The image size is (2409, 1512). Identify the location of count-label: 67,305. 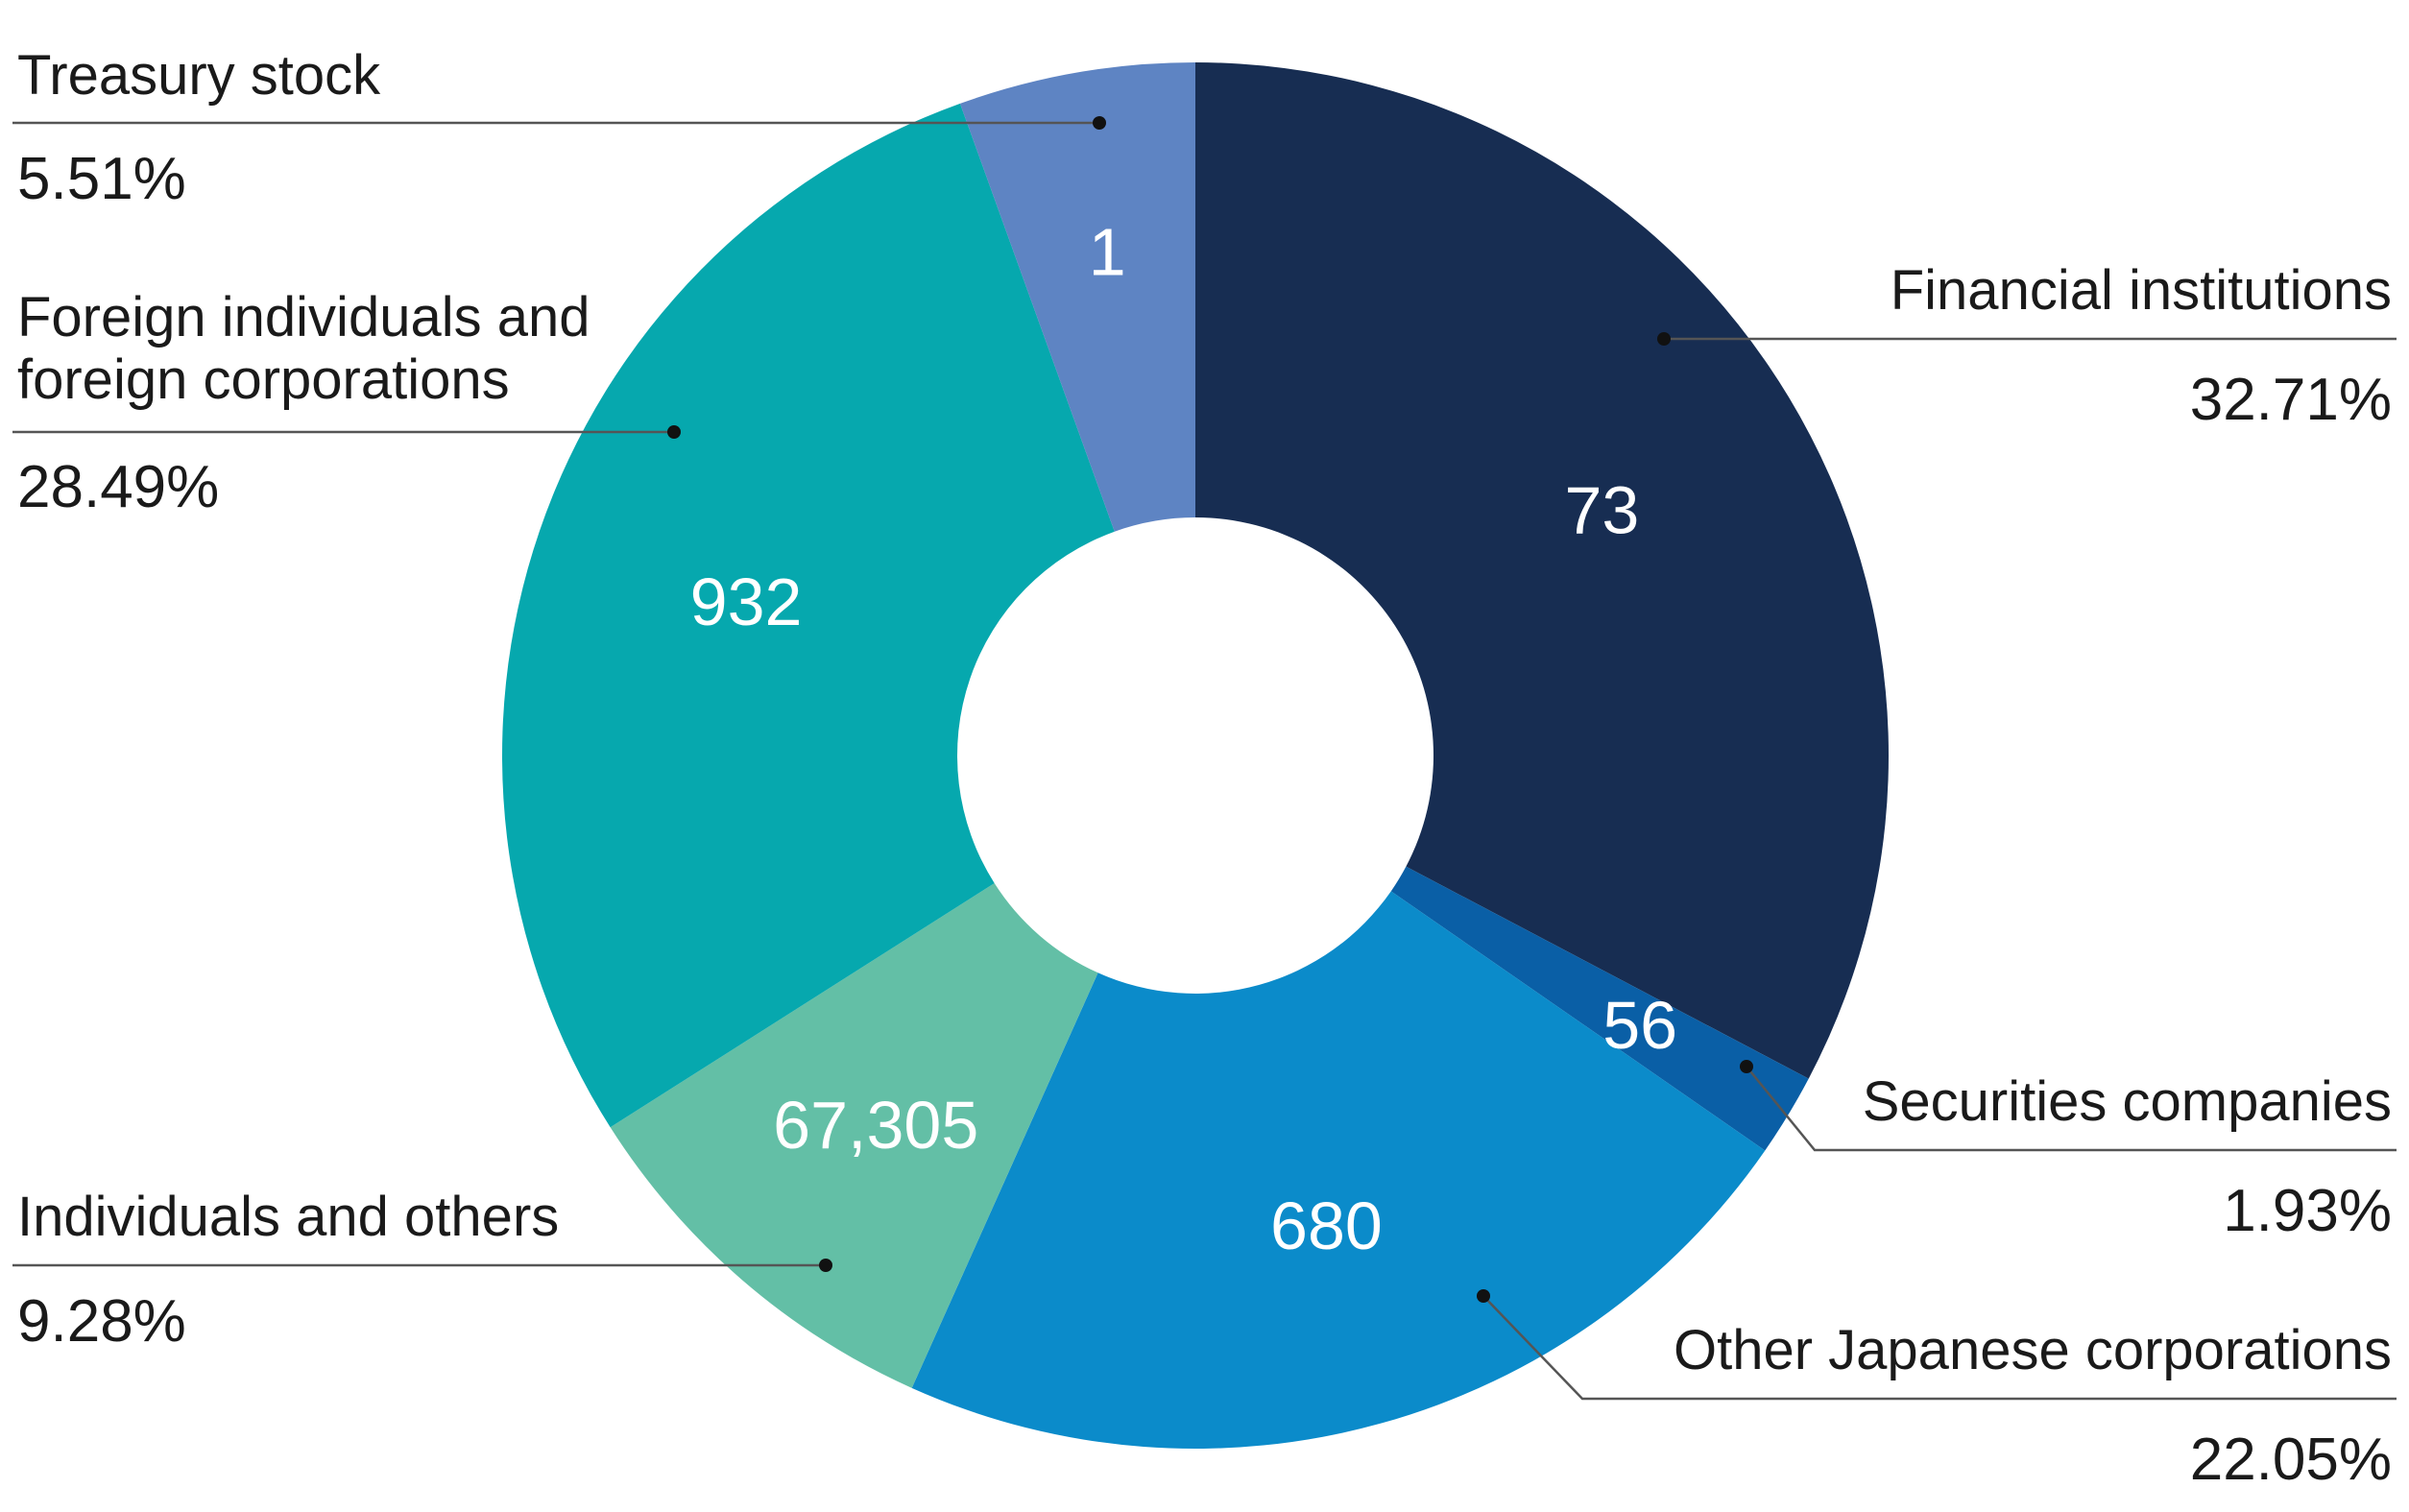
(875, 1125).